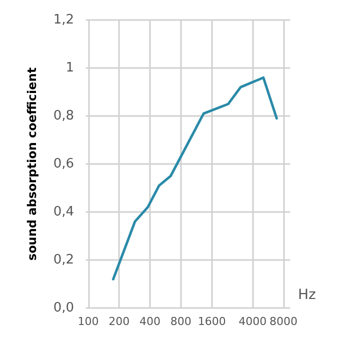  I want to click on y-tick-label: 0,8, so click(63, 116).